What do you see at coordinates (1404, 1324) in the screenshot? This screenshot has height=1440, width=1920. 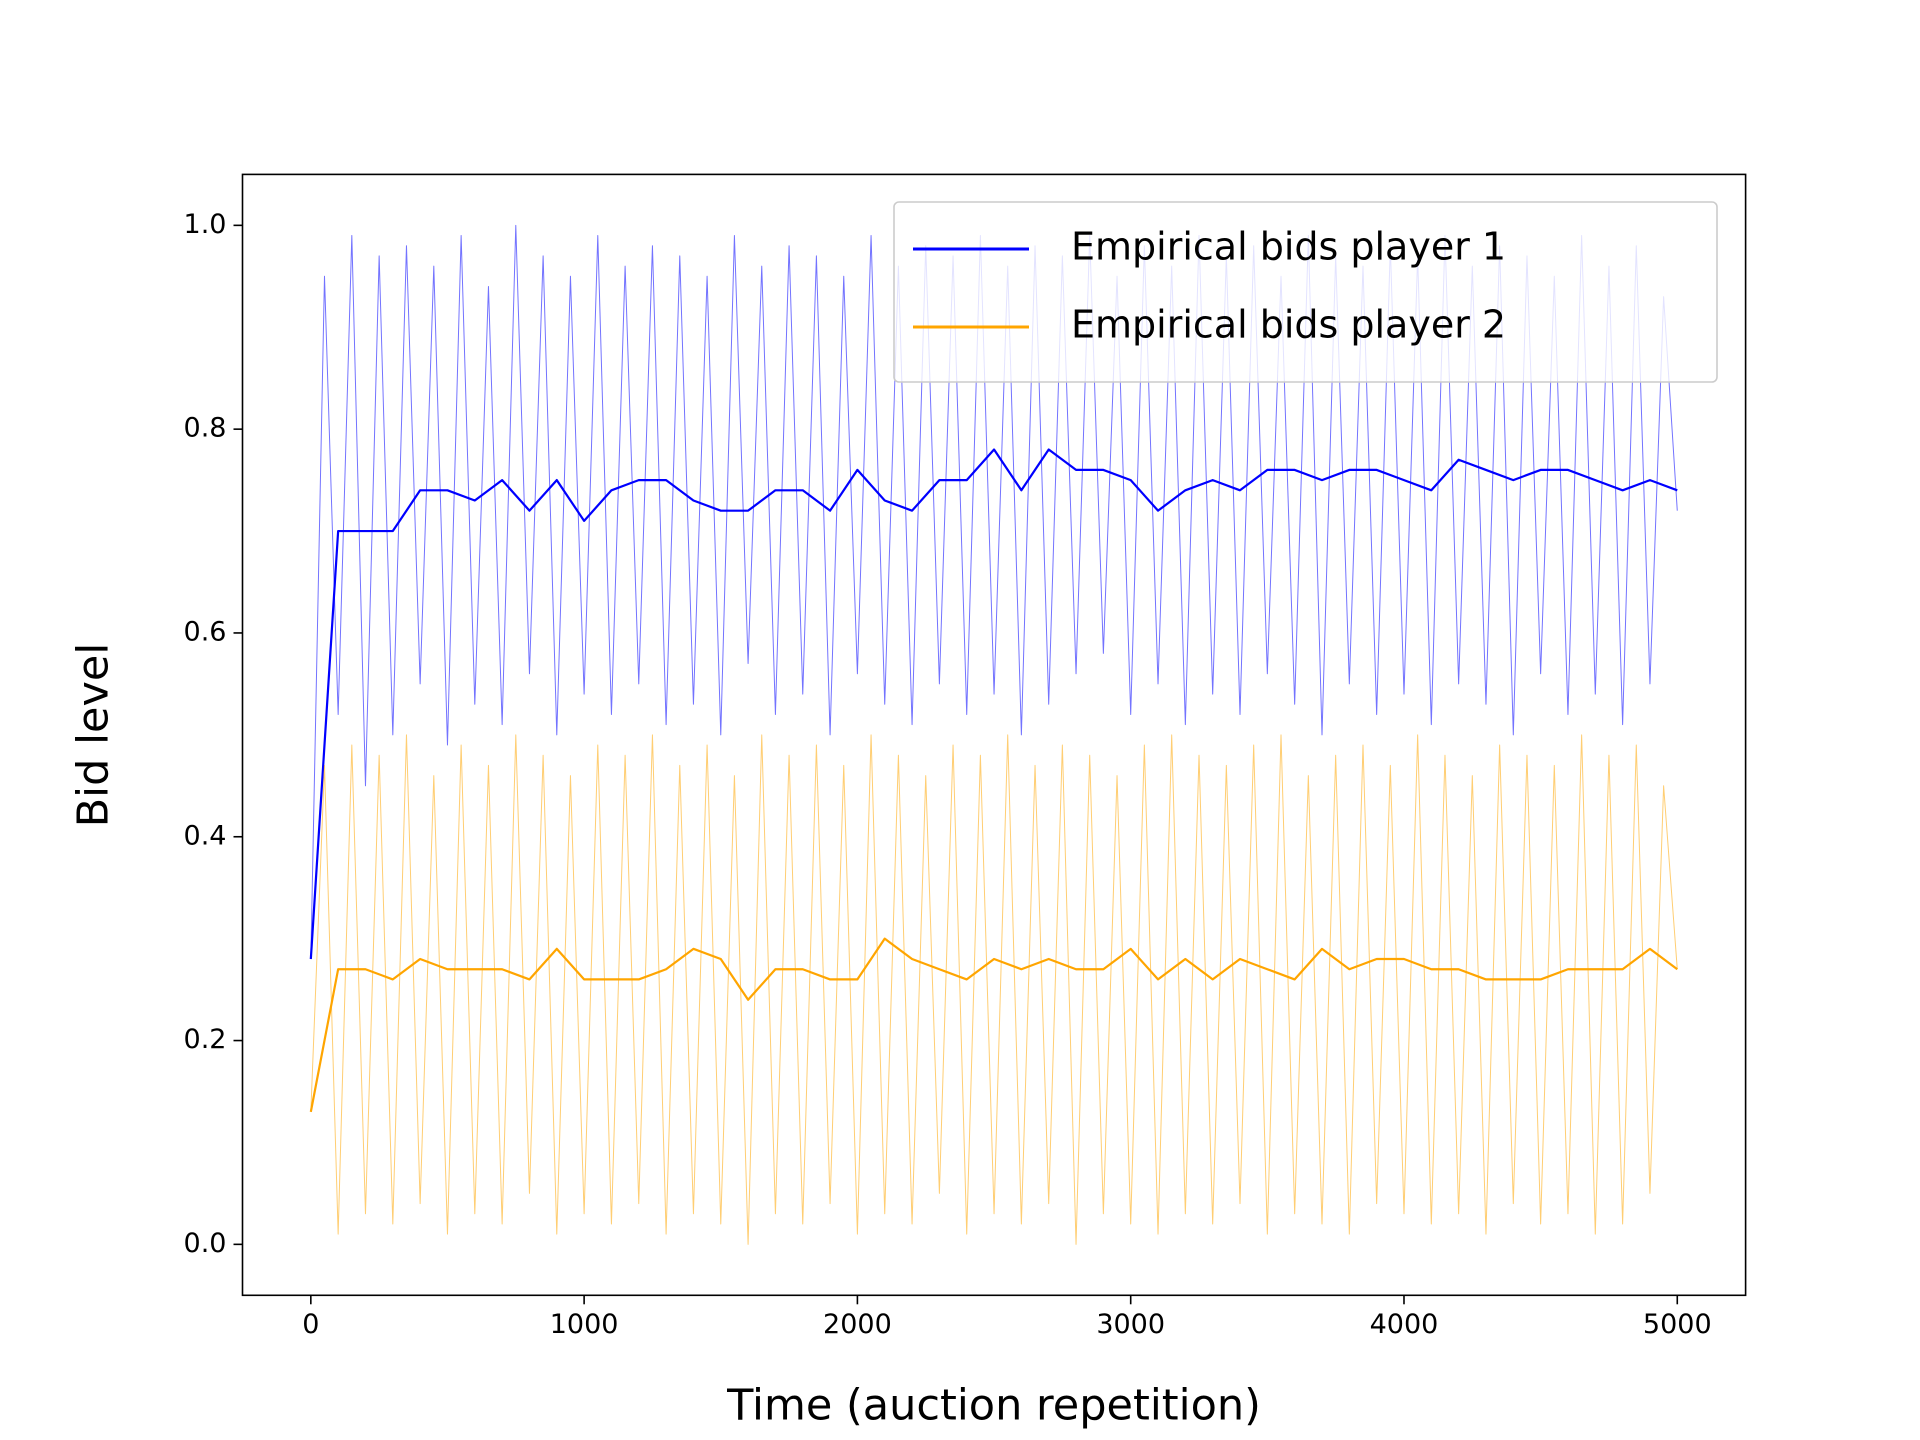 I see `x-tick-label: 4000` at bounding box center [1404, 1324].